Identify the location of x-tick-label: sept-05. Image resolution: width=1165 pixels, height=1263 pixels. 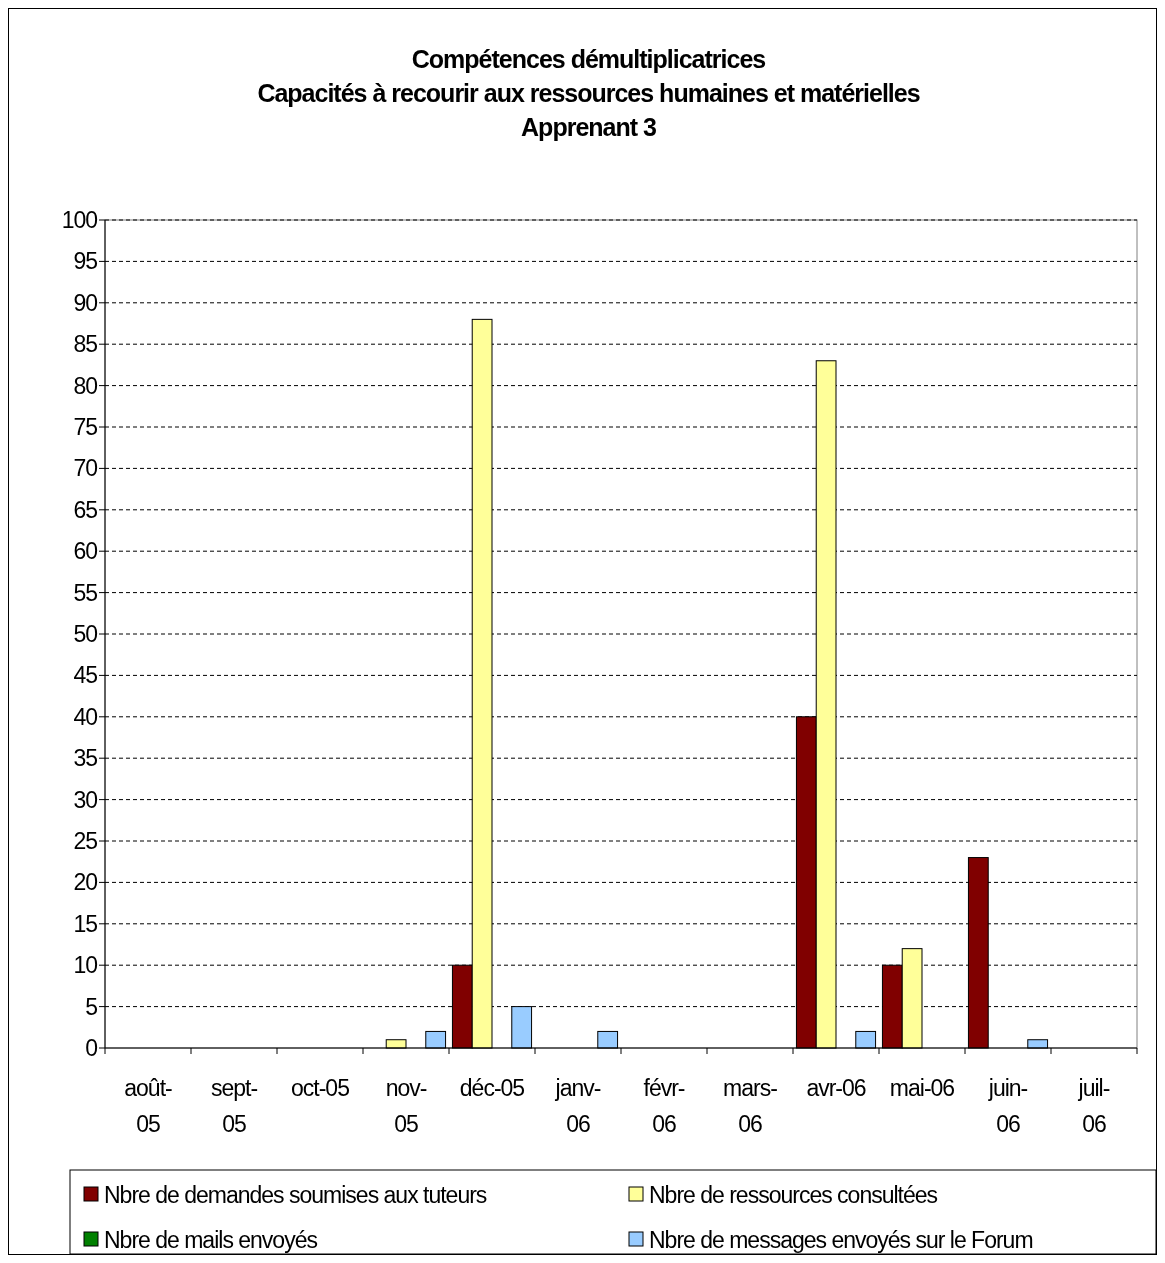
(234, 1106).